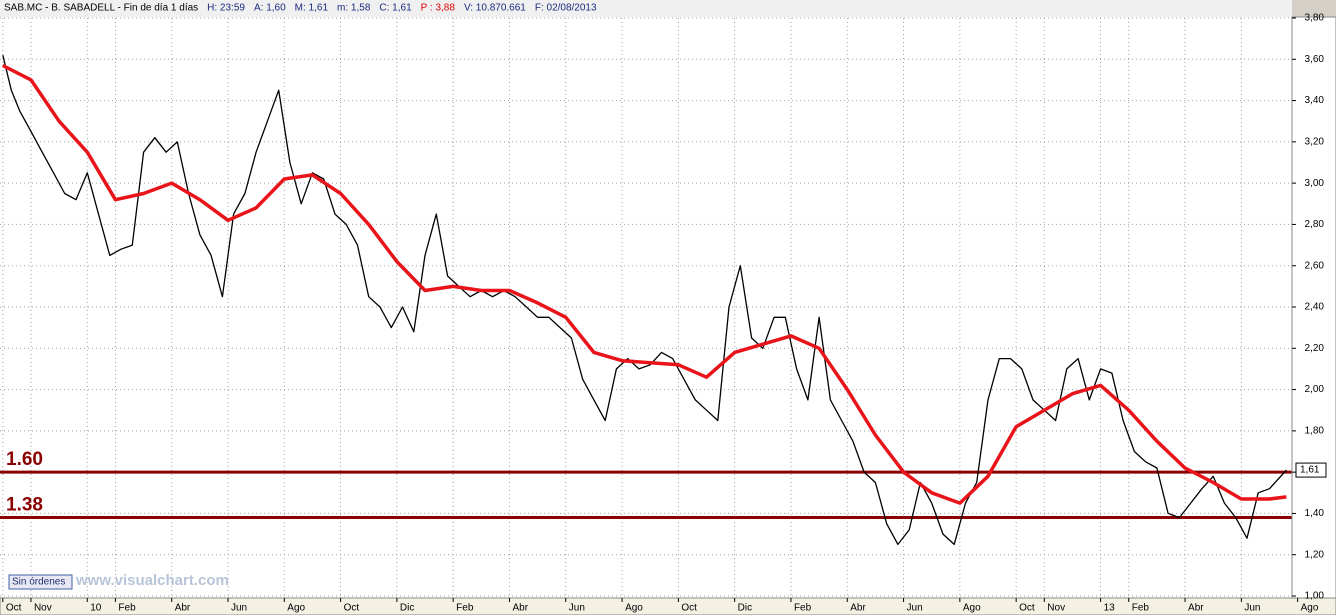 The image size is (1336, 615). Describe the element at coordinates (1315, 596) in the screenshot. I see `y-tick-label: 1,00` at that location.